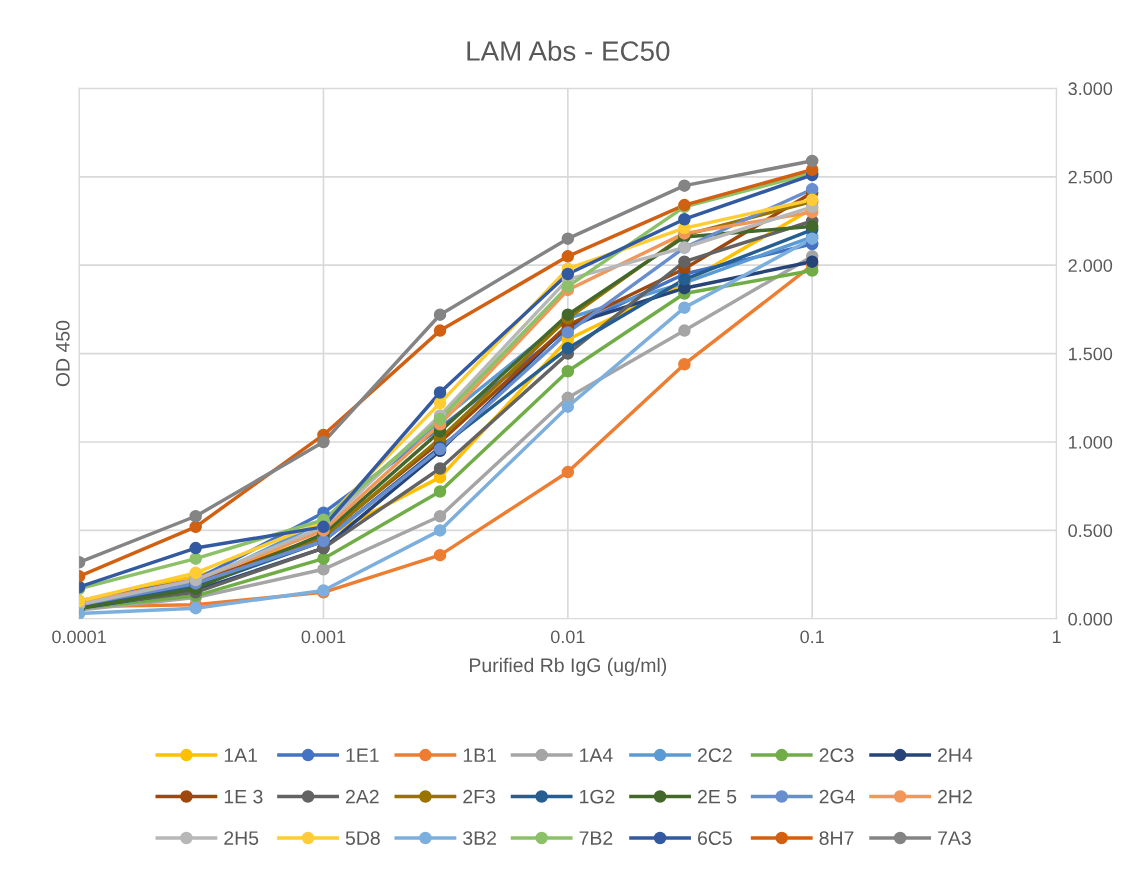  What do you see at coordinates (596, 838) in the screenshot?
I see `legend-label: 7B2` at bounding box center [596, 838].